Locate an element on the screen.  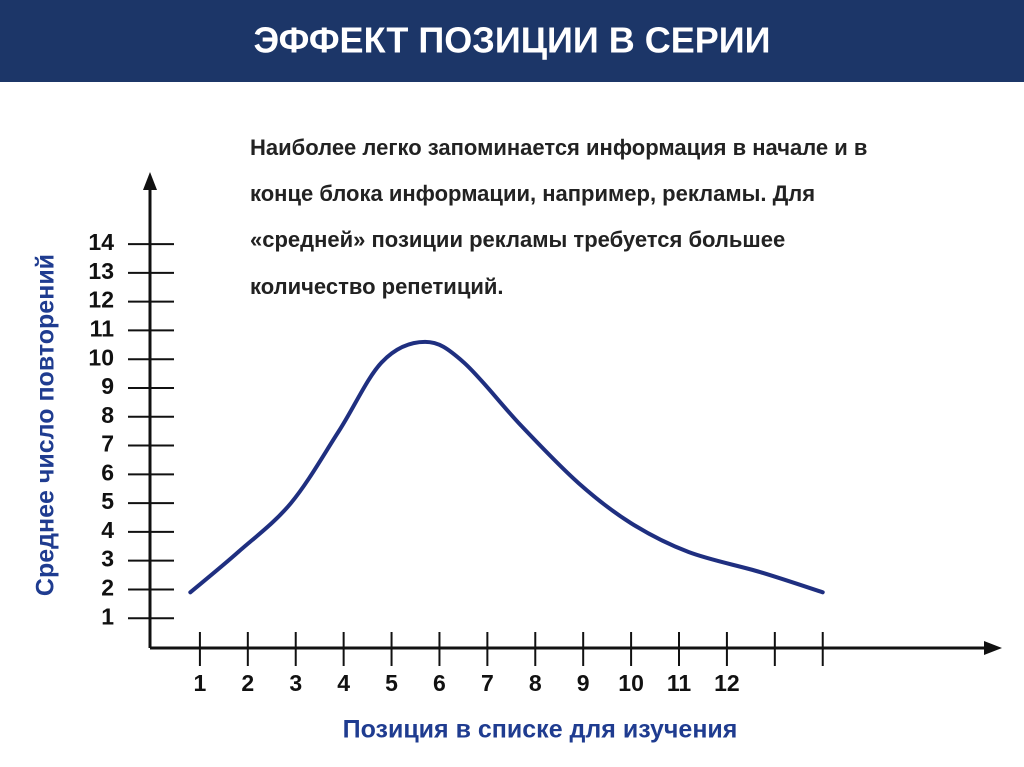
y-tick-label: 7 is located at coordinates (107, 444).